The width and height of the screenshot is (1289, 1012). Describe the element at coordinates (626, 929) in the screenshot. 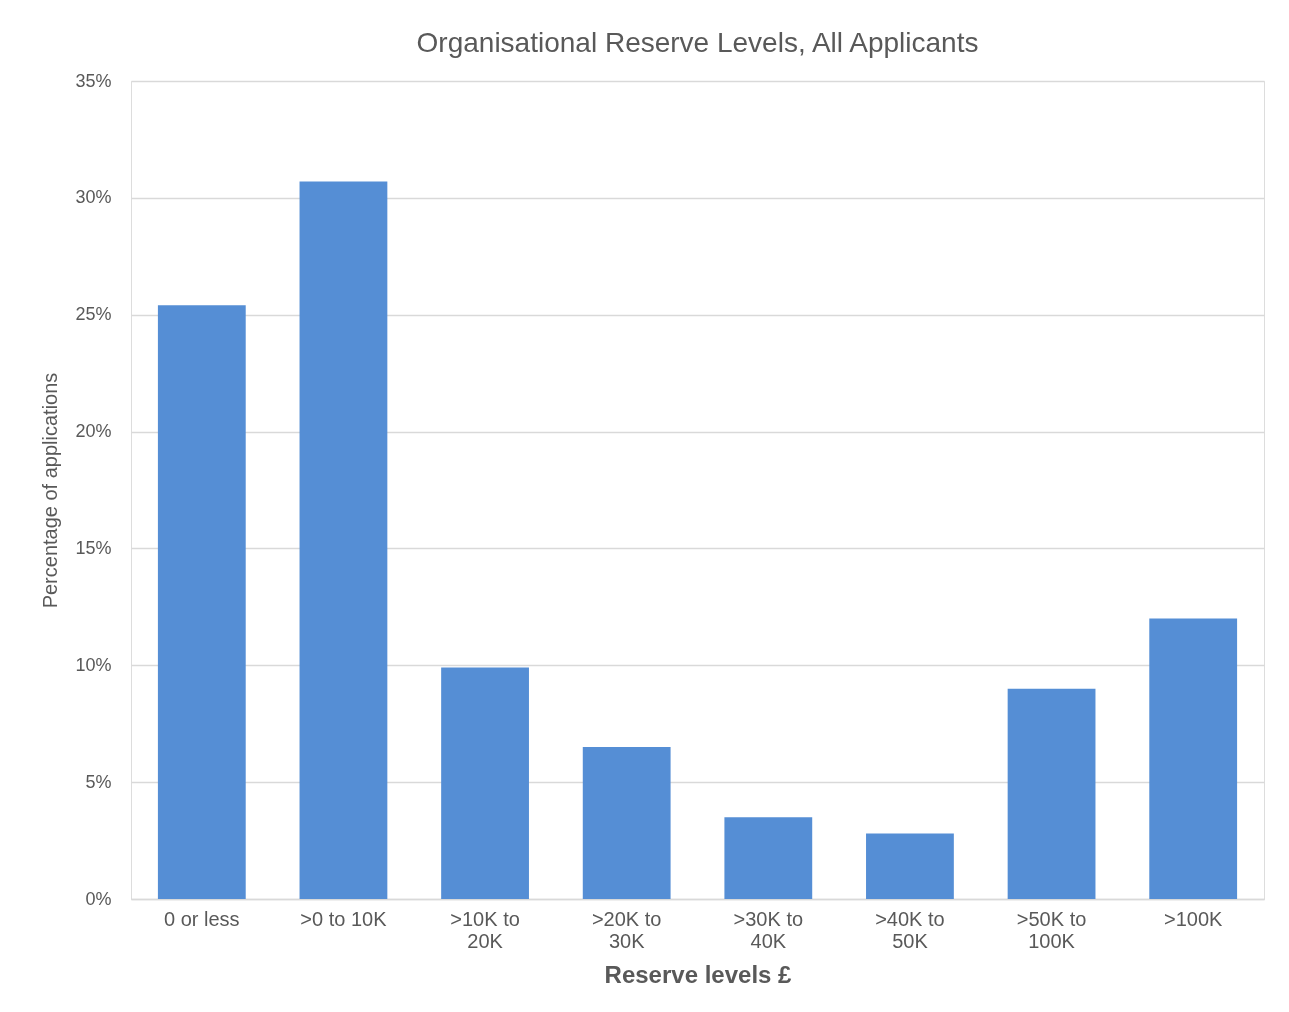

I see `x-tick-label: >20K to 30K` at that location.